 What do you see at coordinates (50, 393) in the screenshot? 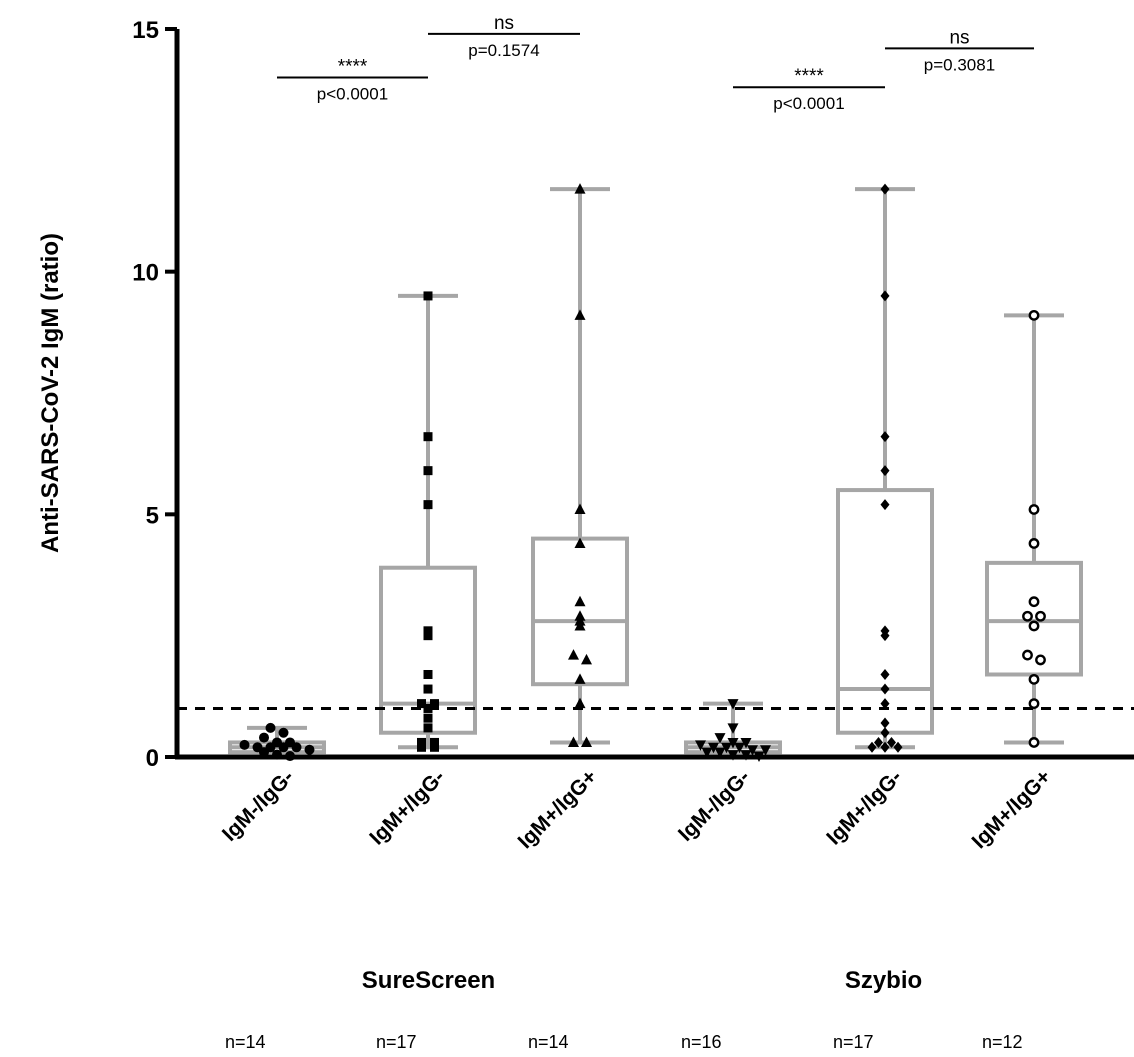
I see `y-axis-label: Anti-SARS-CoV-2 IgM (ratio)` at bounding box center [50, 393].